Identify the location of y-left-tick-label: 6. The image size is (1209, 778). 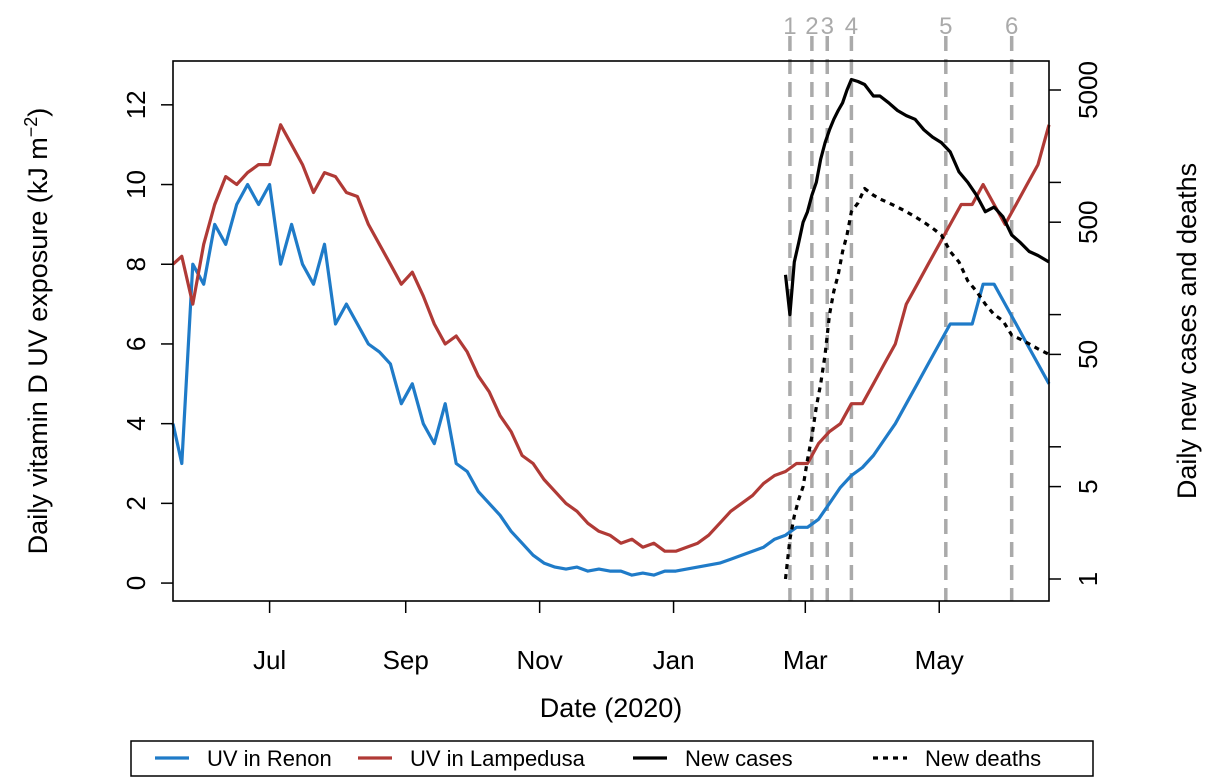
(136, 344).